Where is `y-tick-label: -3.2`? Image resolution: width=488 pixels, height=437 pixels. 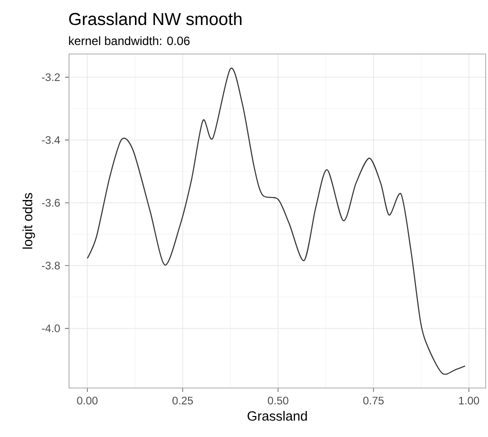 y-tick-label: -3.2 is located at coordinates (51, 77).